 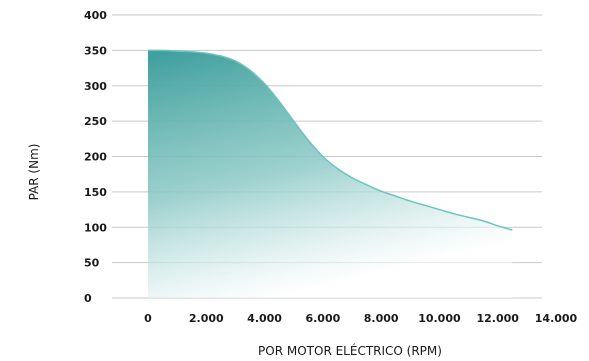 I want to click on x-tick-label: 6.000, so click(x=322, y=318).